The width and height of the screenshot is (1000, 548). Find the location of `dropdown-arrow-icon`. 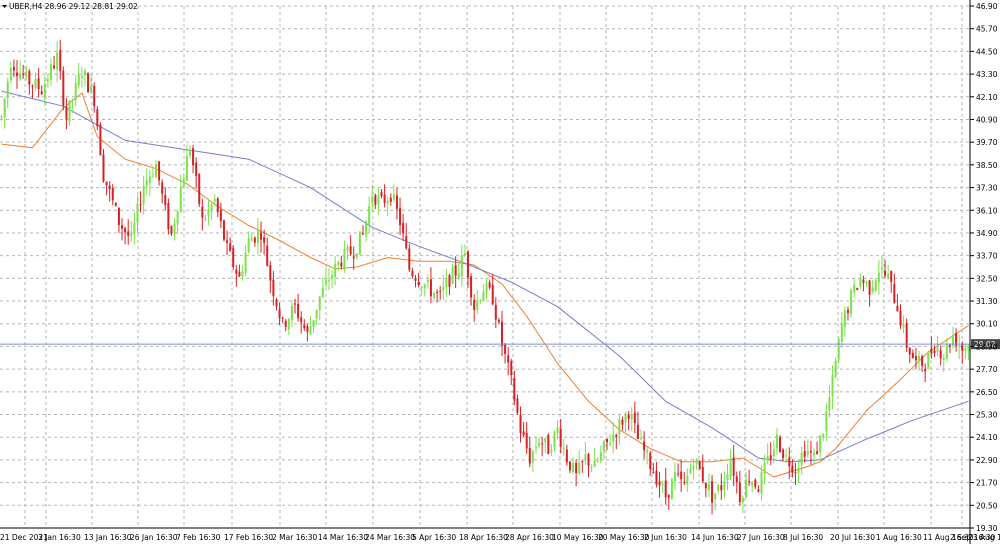

dropdown-arrow-icon is located at coordinates (4, 6).